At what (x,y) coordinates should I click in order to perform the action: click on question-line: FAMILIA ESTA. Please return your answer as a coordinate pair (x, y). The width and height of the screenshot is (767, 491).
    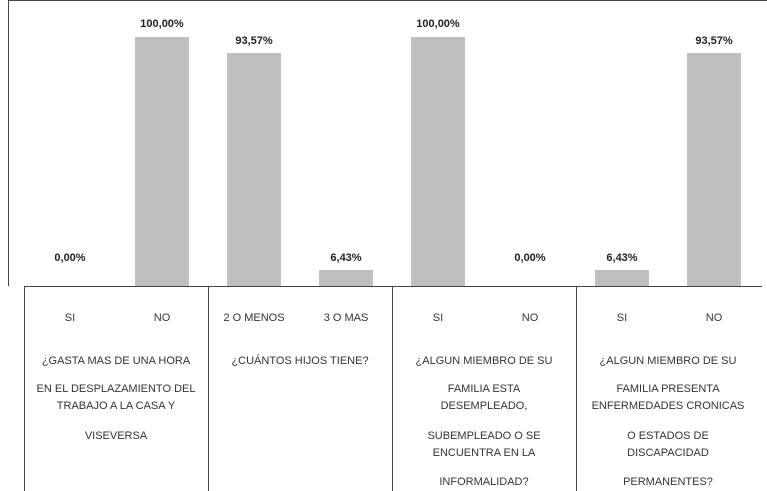
    Looking at the image, I should click on (484, 389).